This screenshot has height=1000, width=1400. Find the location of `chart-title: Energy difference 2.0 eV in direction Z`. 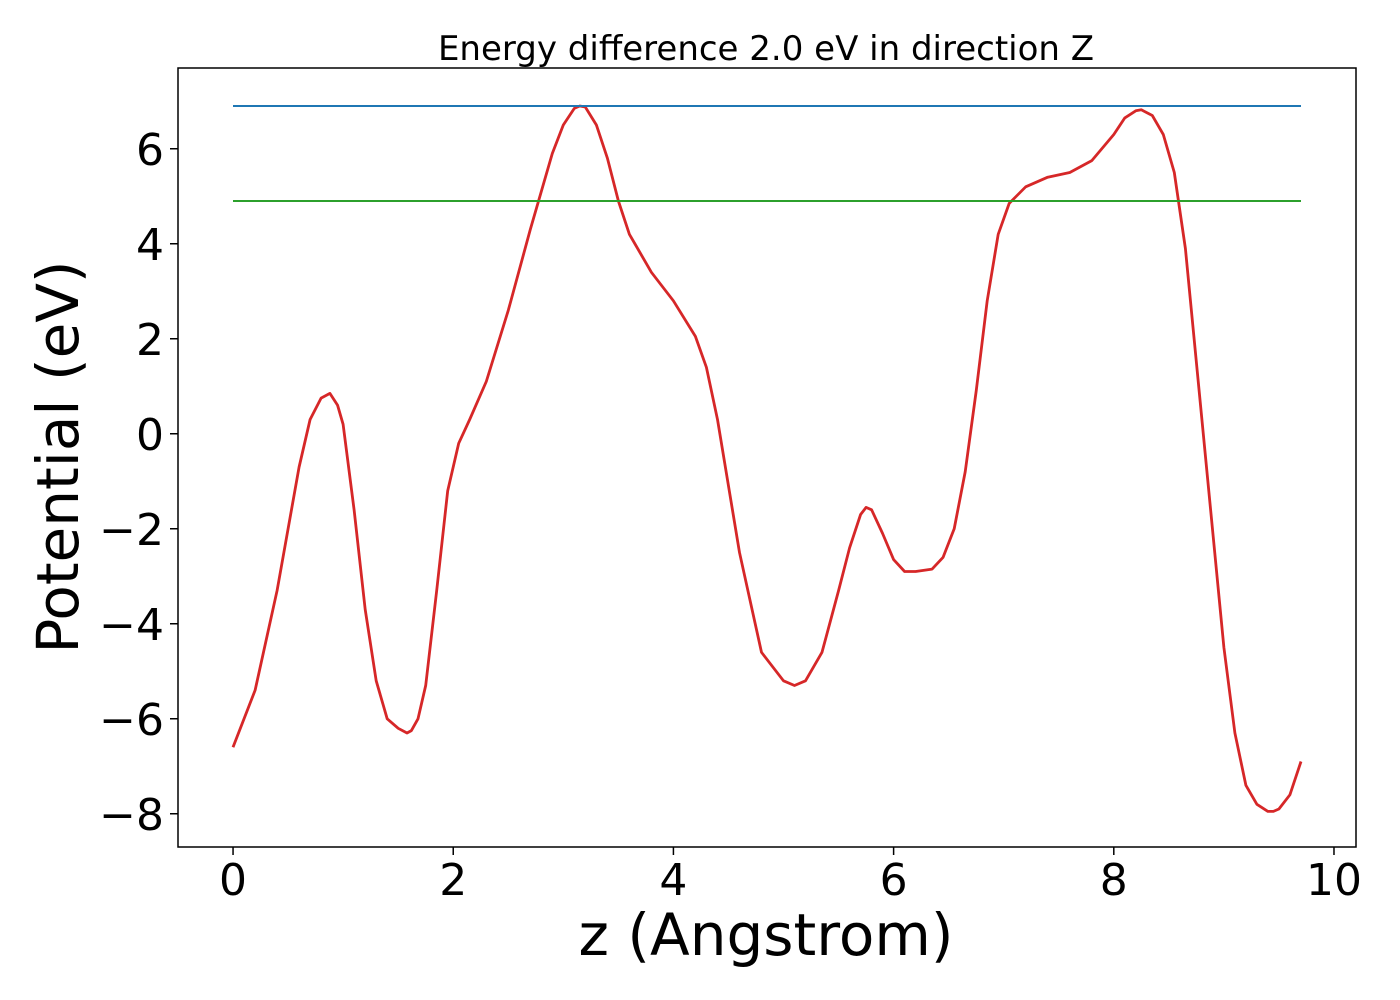

chart-title: Energy difference 2.0 eV in direction Z is located at coordinates (766, 49).